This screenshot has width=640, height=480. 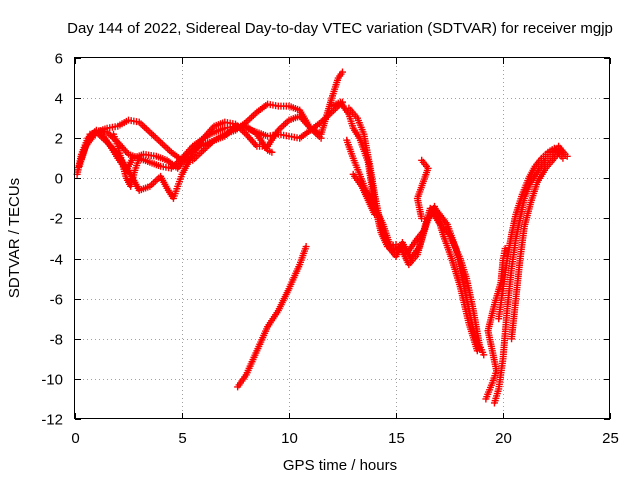 What do you see at coordinates (59, 99) in the screenshot?
I see `y-tick-label: 4` at bounding box center [59, 99].